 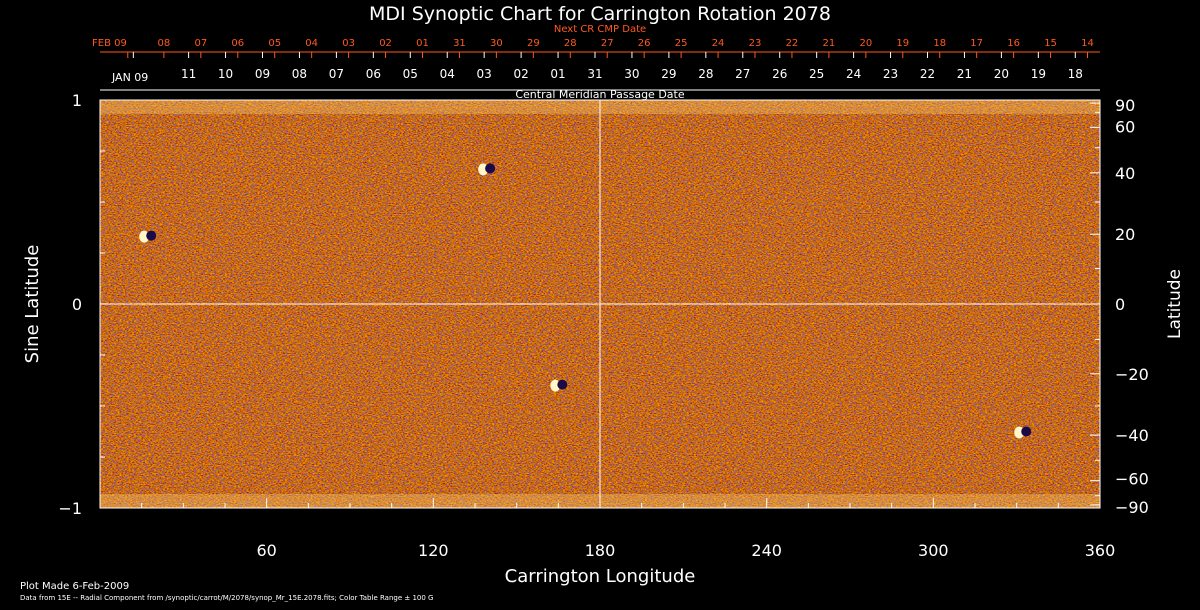 I want to click on x-tick-label: 120, so click(x=433, y=550).